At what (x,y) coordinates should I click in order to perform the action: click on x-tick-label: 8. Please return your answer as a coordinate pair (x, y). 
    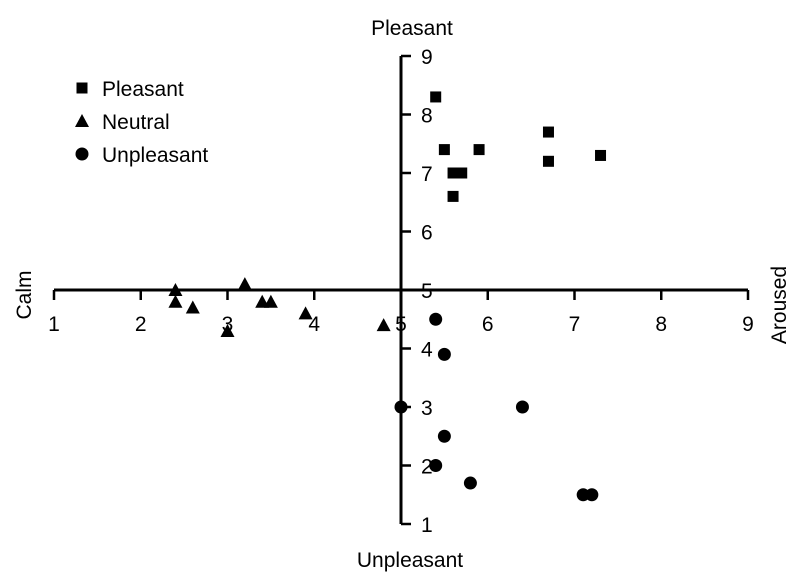
    Looking at the image, I should click on (661, 324).